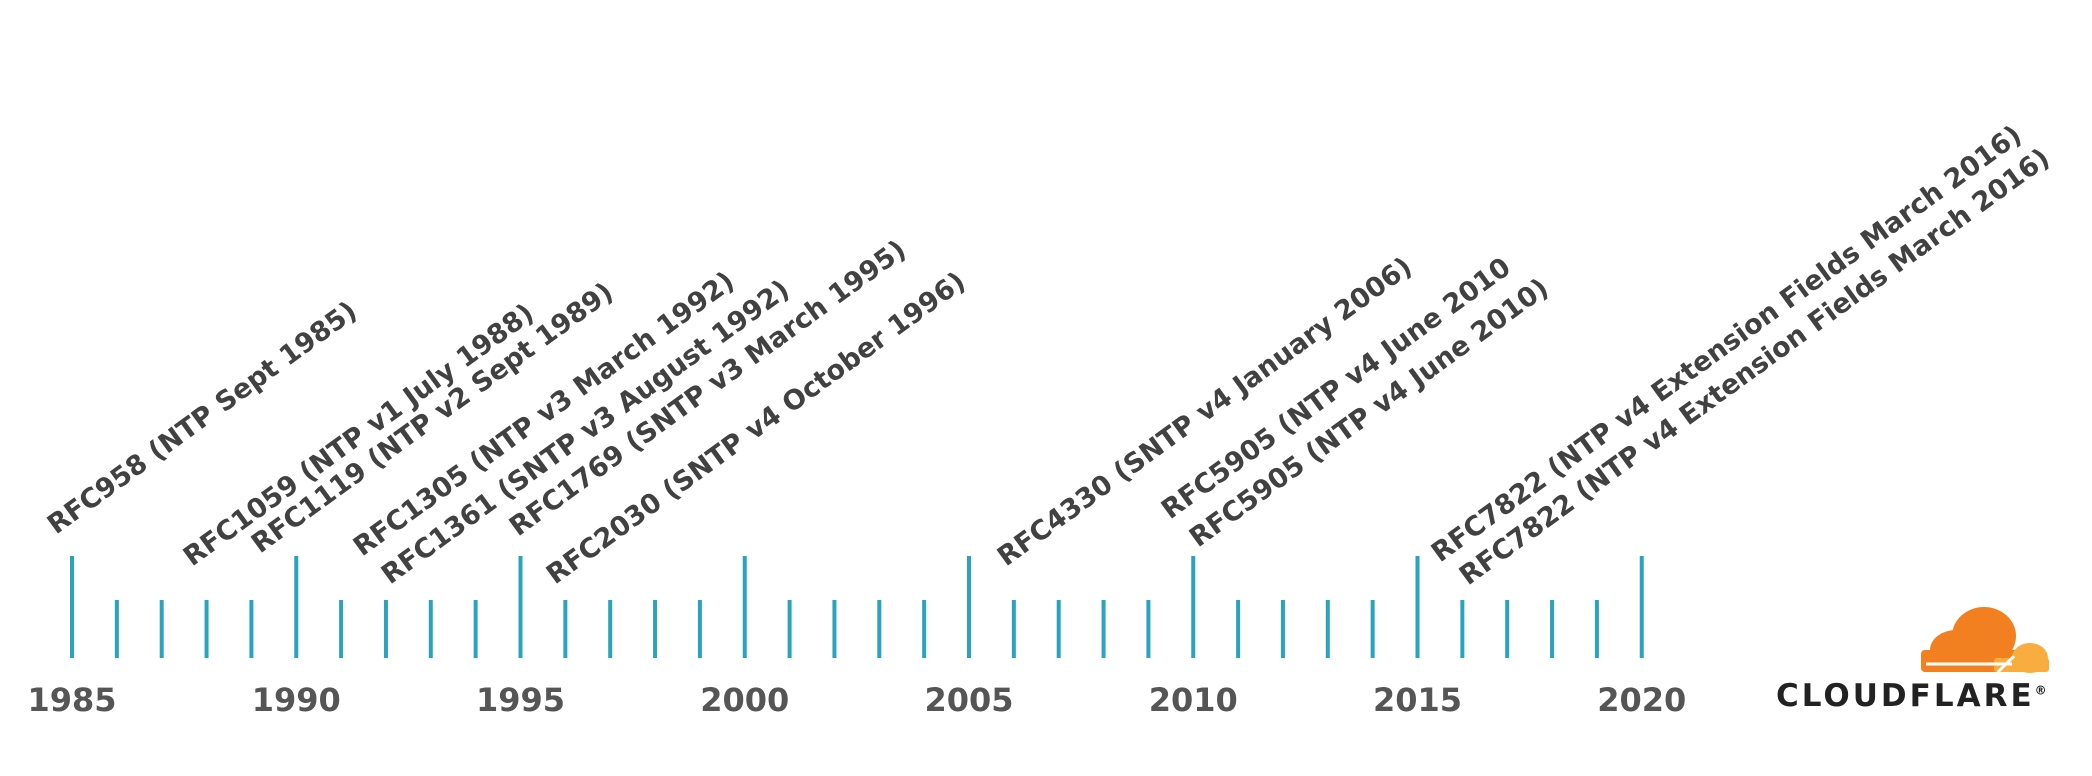 The image size is (2092, 776). Describe the element at coordinates (1641, 700) in the screenshot. I see `year-label-2020: 2020` at that location.